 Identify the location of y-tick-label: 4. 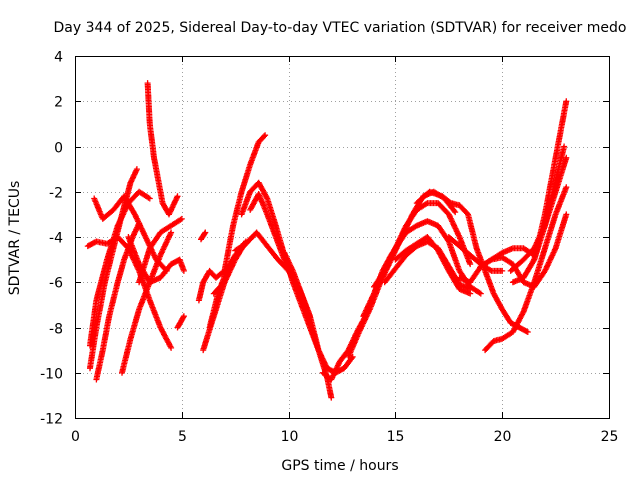
(58, 58).